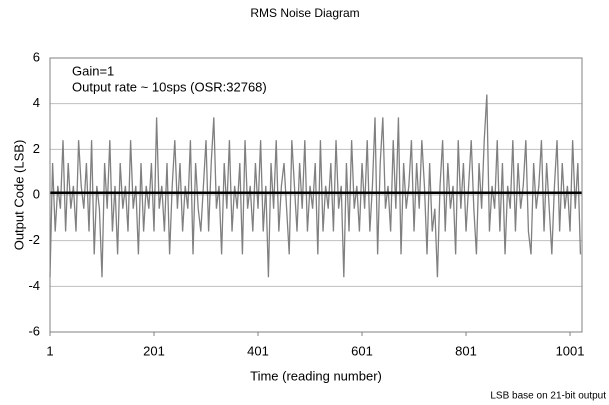 The width and height of the screenshot is (609, 405). Describe the element at coordinates (570, 350) in the screenshot. I see `x-tick-label: 1001` at that location.